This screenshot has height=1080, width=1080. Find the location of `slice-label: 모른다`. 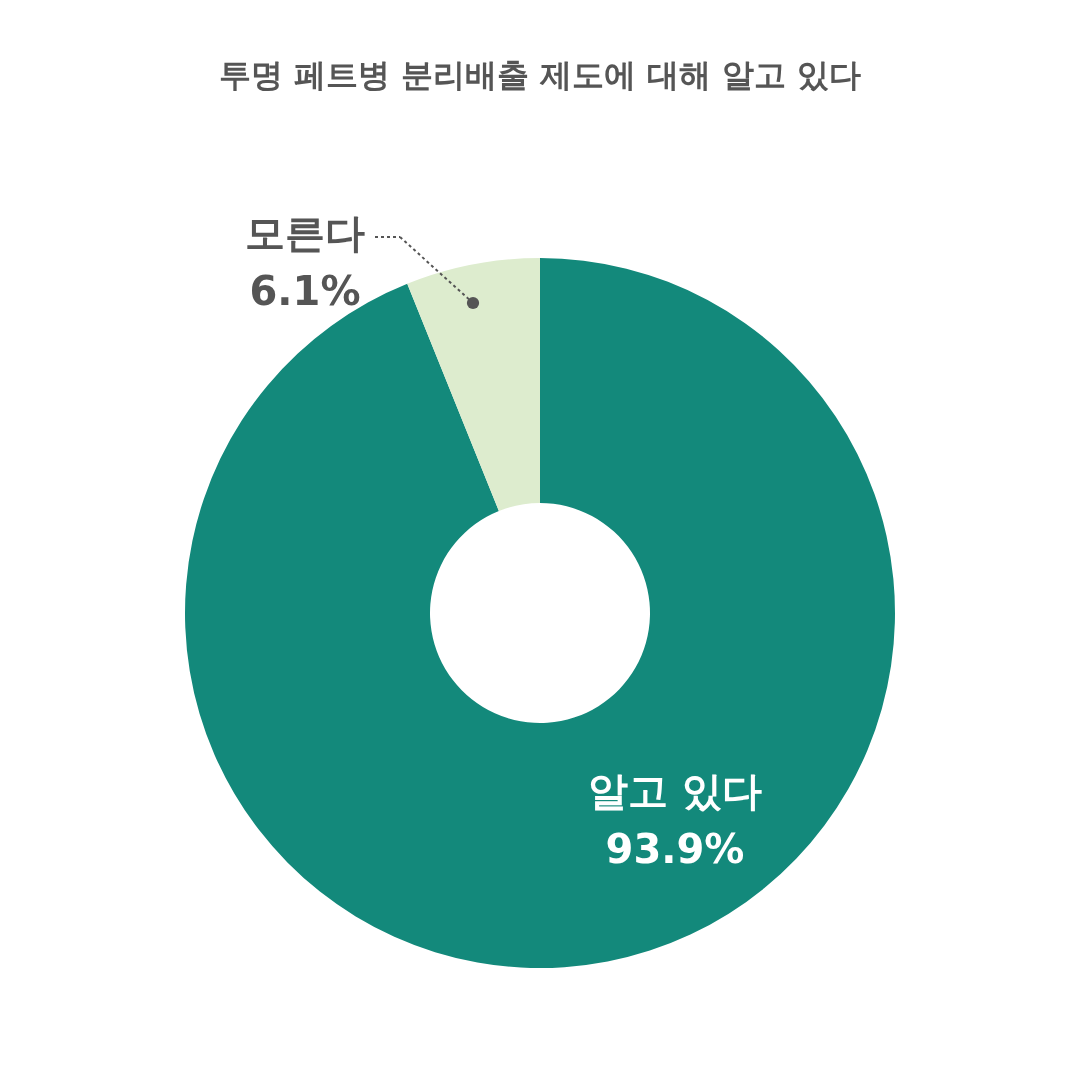

slice-label: 모른다 is located at coordinates (305, 233).